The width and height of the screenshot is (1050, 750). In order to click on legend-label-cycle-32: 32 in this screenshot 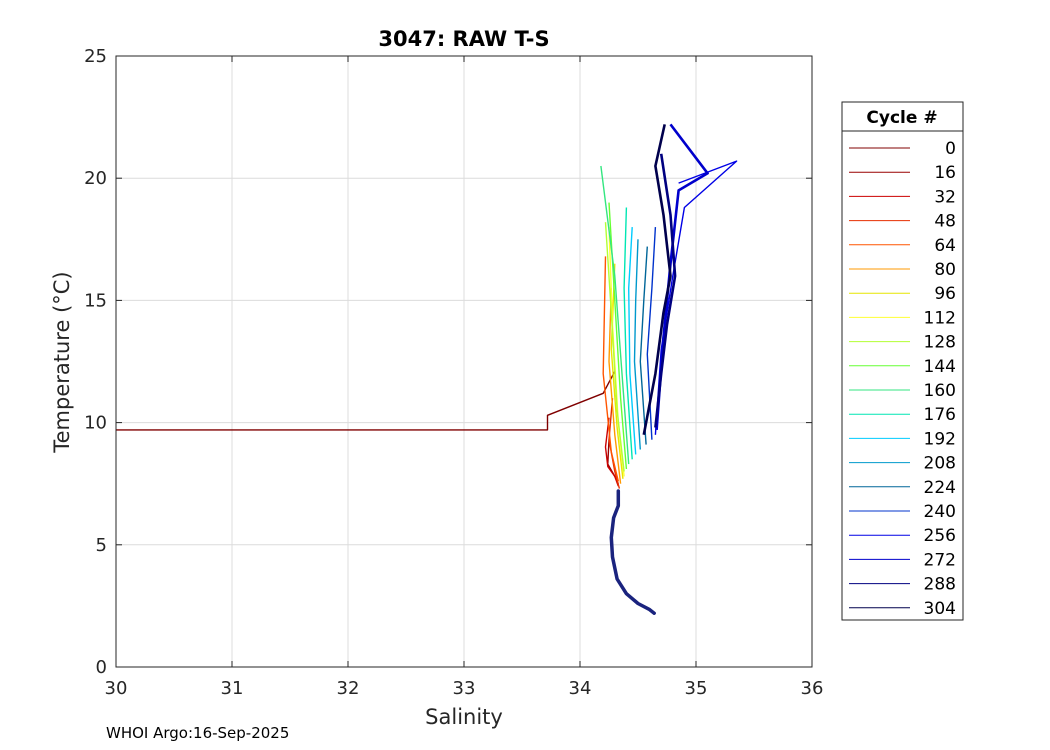, I will do `click(945, 197)`.